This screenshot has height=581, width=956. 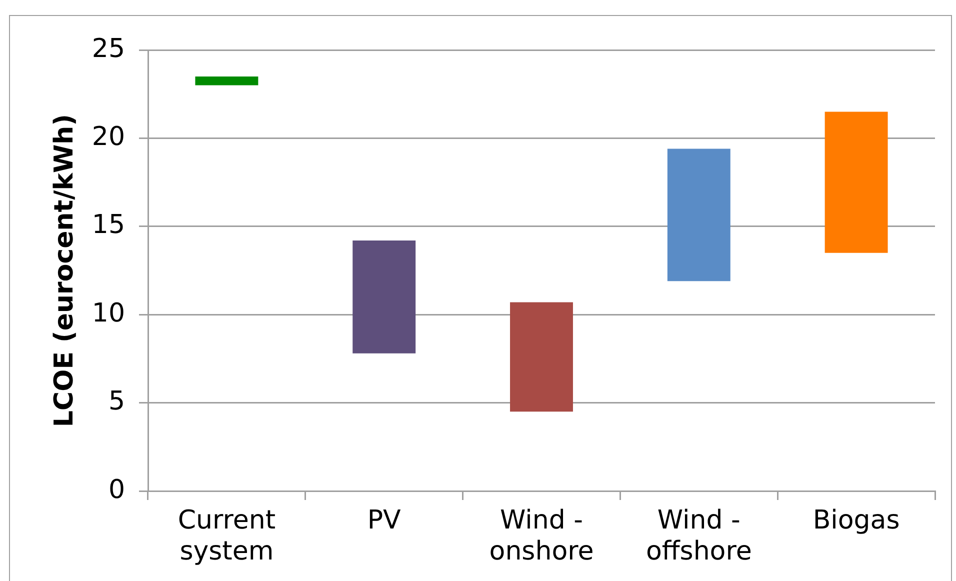 What do you see at coordinates (116, 401) in the screenshot?
I see `y-tick-label: 5` at bounding box center [116, 401].